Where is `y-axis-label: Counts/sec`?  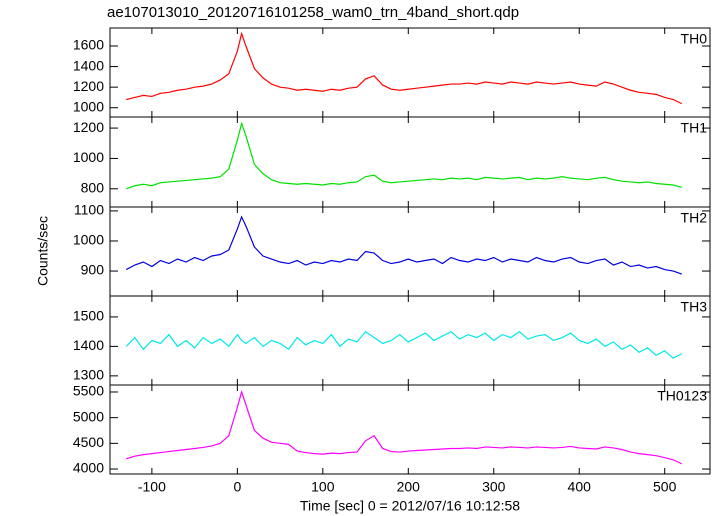
y-axis-label: Counts/sec is located at coordinates (43, 251).